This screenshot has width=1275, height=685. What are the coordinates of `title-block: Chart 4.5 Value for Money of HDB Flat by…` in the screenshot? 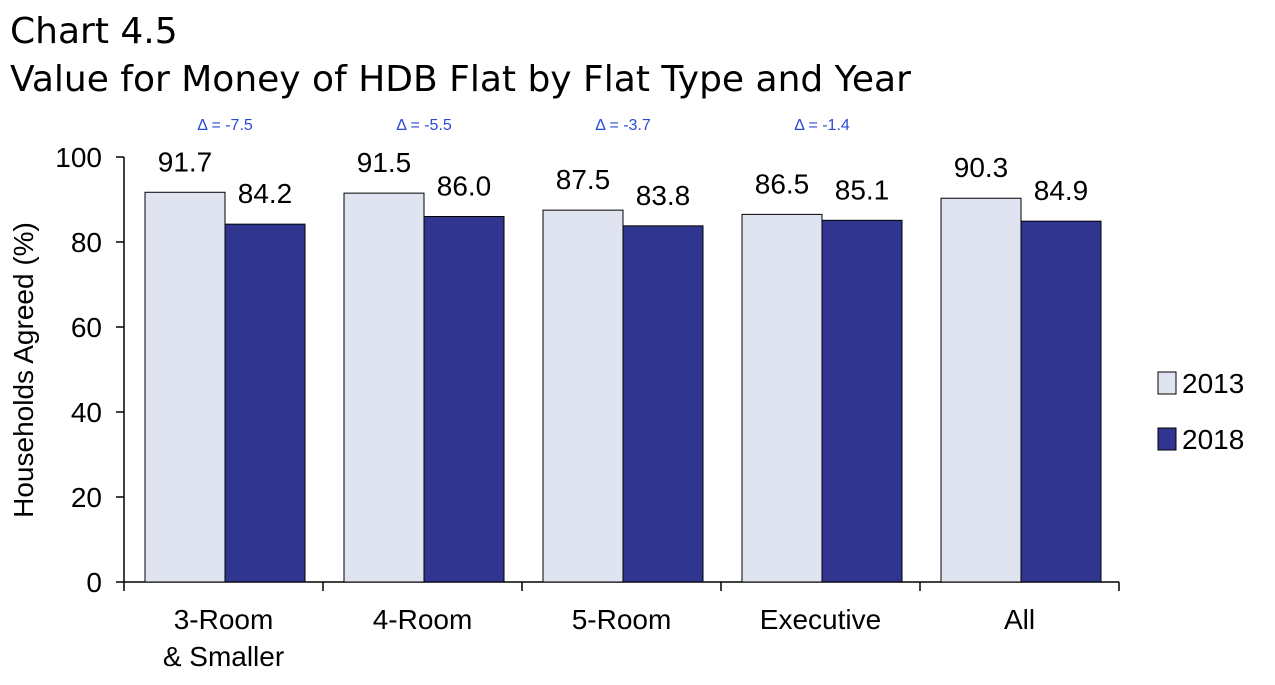 It's located at (460, 56).